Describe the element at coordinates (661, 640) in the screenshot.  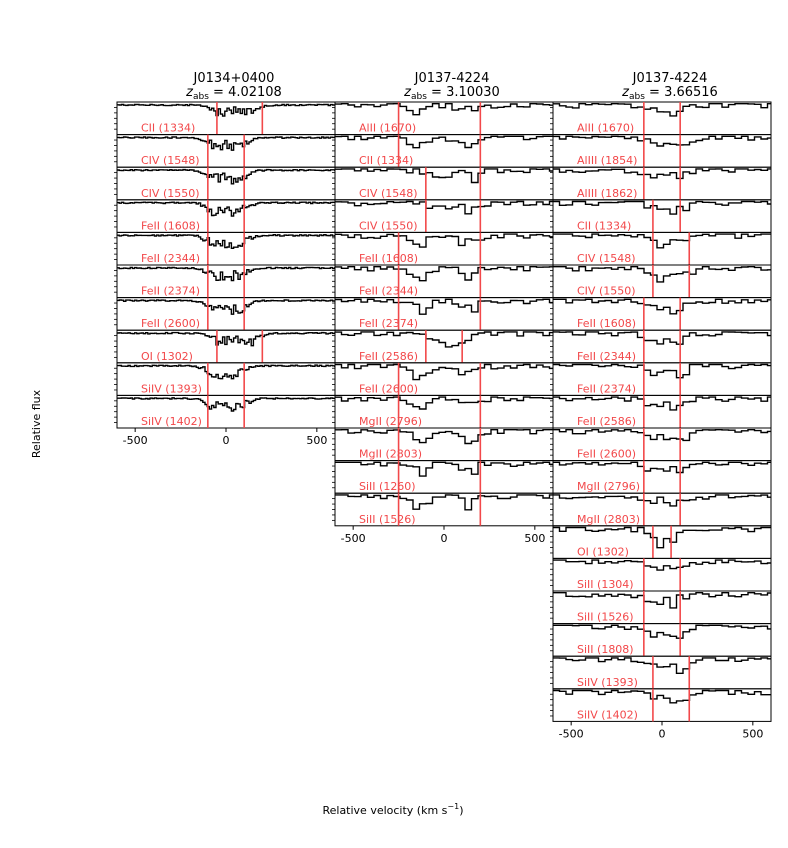
I see `spectrum-panel: SiII (1808)` at that location.